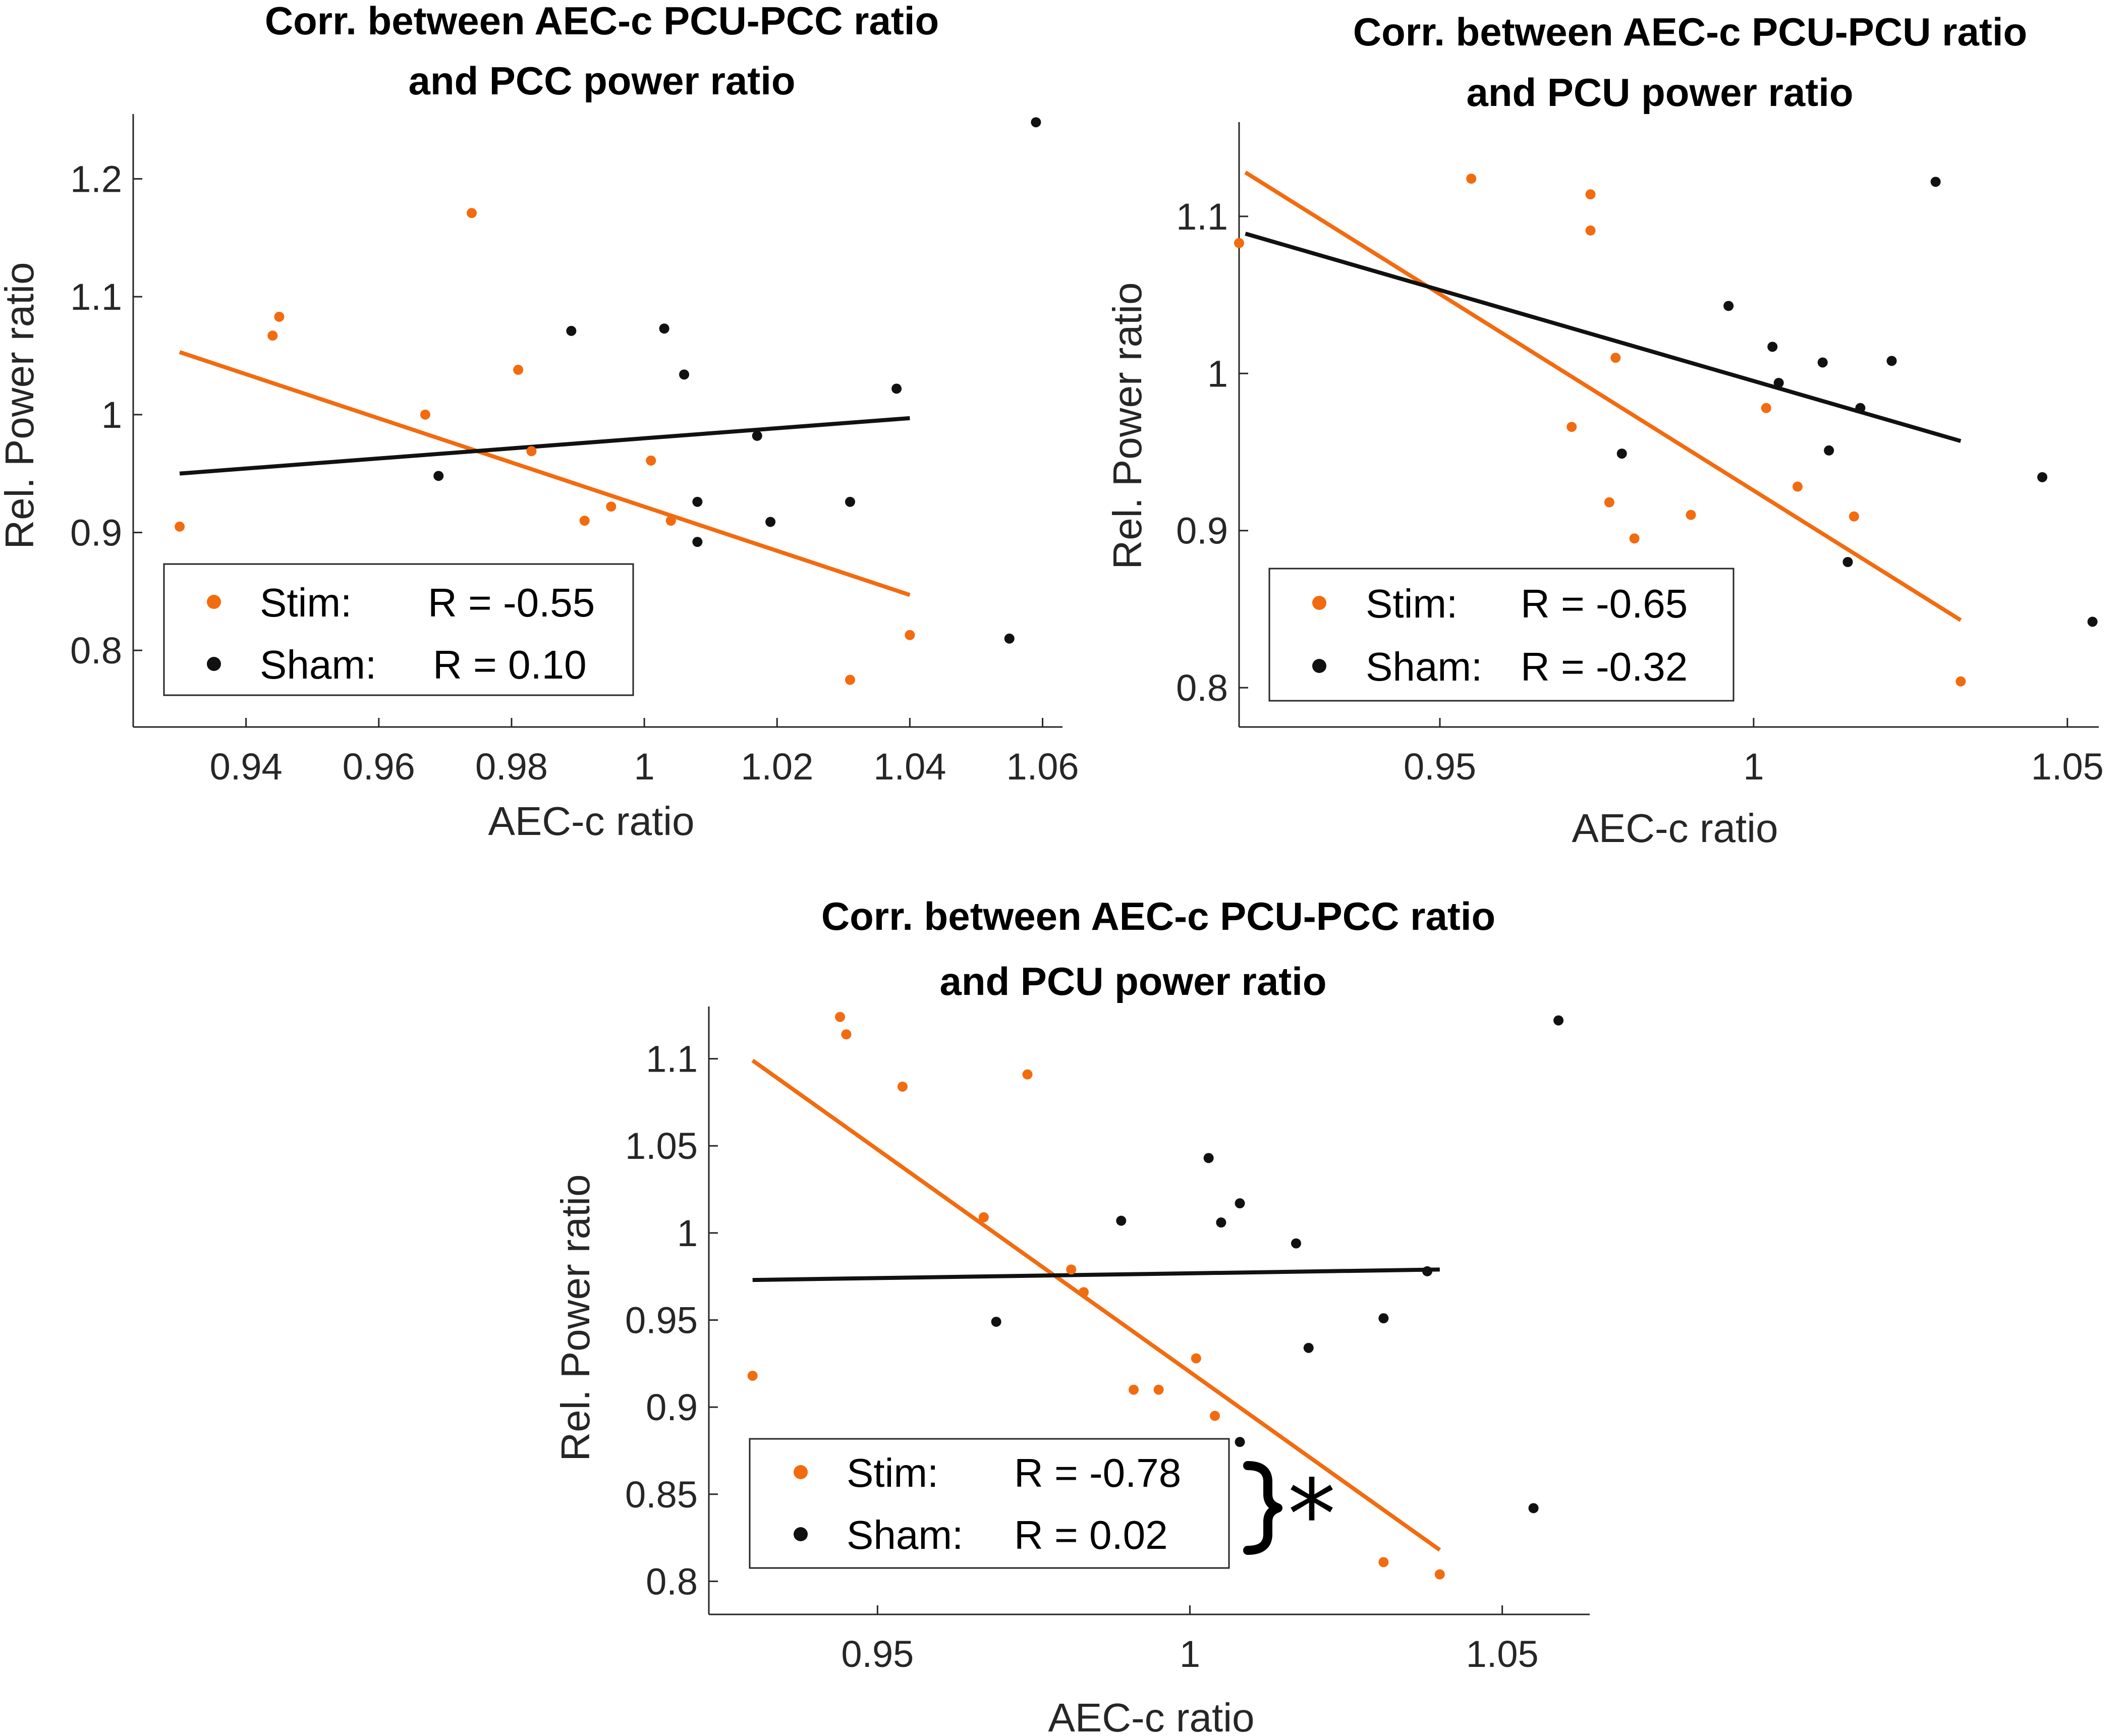 This screenshot has height=1736, width=2125. Describe the element at coordinates (1440, 767) in the screenshot. I see `x-tick-label: 0.95` at that location.